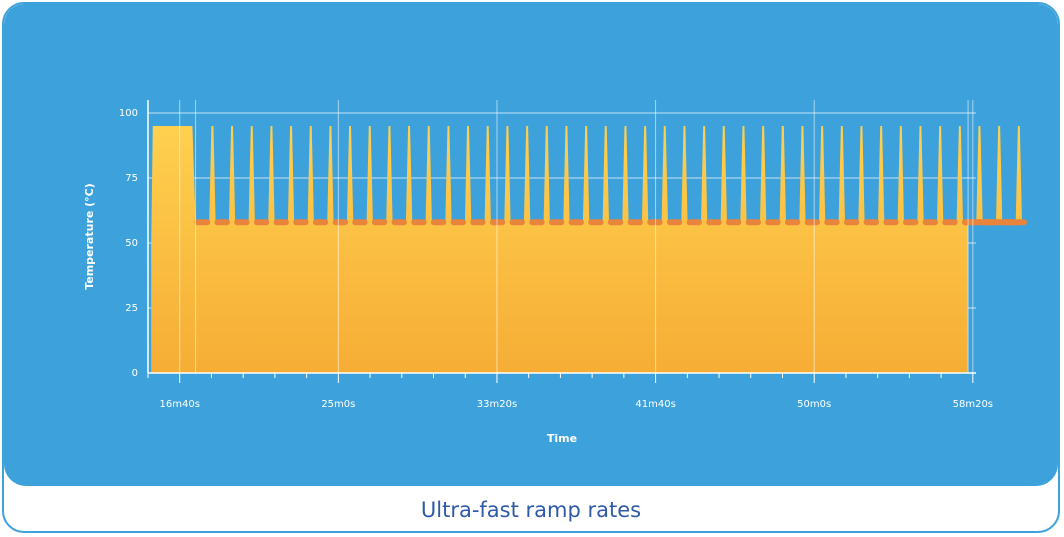  What do you see at coordinates (128, 113) in the screenshot?
I see `y-tick-label: 100` at bounding box center [128, 113].